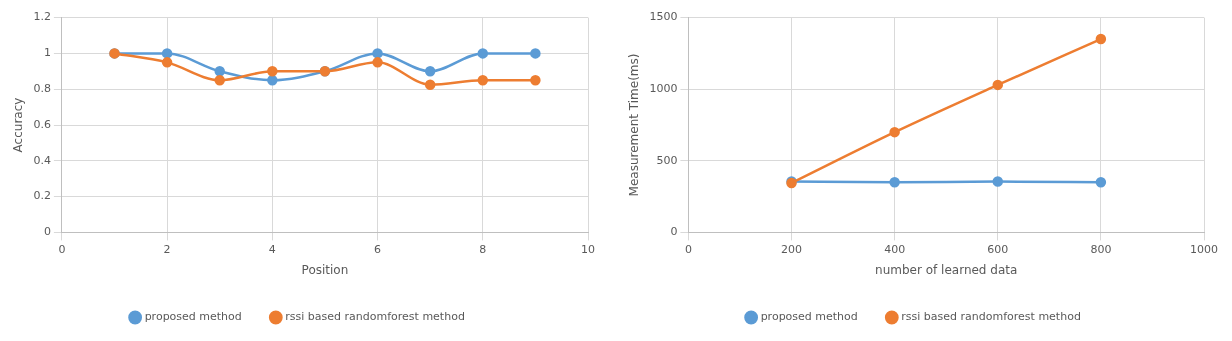  What do you see at coordinates (42, 160) in the screenshot?
I see `y-tick-label: 0.4` at bounding box center [42, 160].